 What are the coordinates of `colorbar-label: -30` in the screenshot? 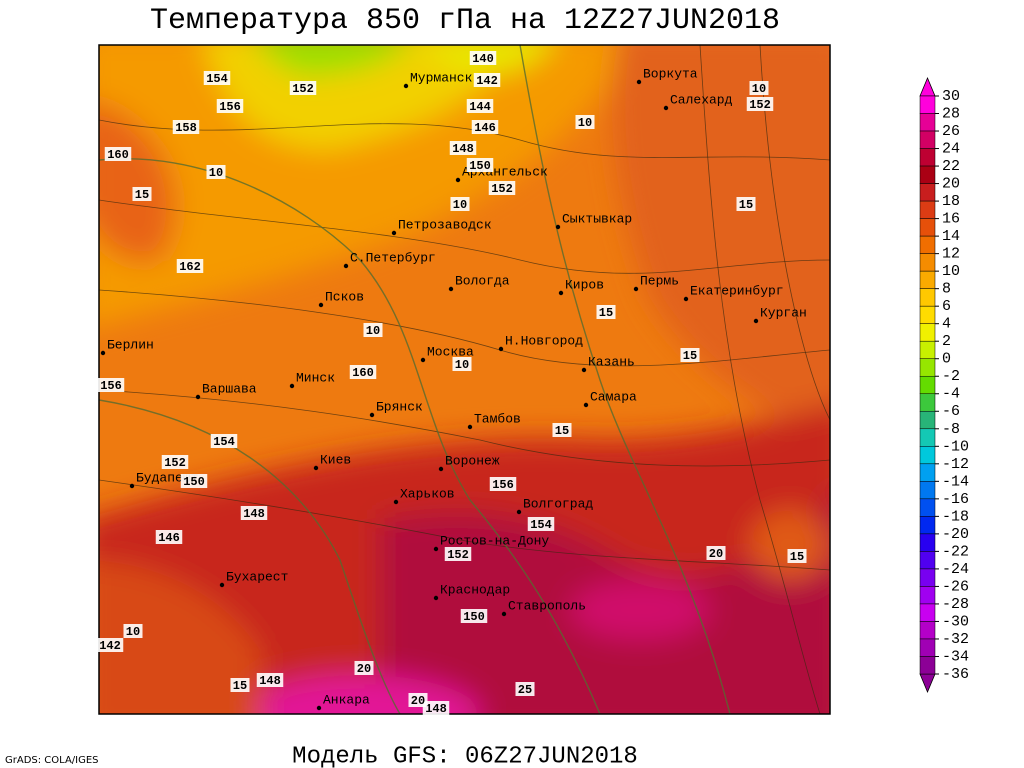 It's located at (955, 621).